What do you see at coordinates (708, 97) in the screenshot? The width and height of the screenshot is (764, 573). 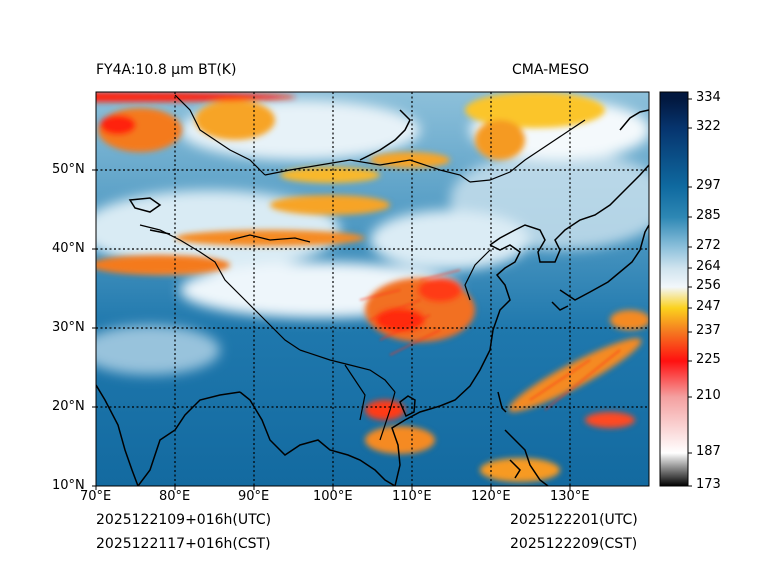 I see `colorbar-tick-label: 334` at bounding box center [708, 97].